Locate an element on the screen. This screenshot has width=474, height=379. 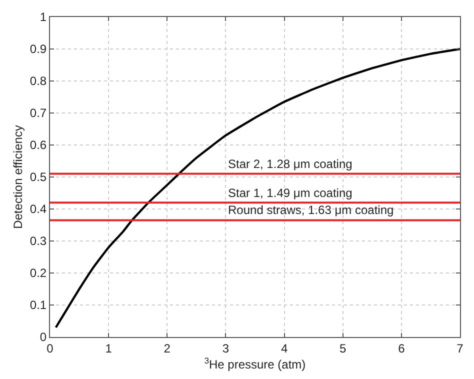
y-tick-label: 0.9 is located at coordinates (38, 49).